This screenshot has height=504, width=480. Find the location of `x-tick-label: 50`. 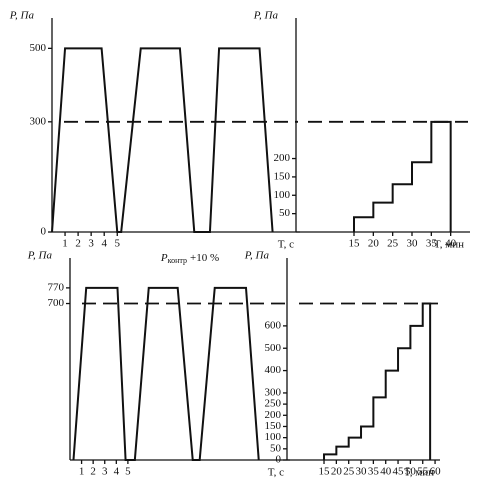

x-tick-label: 50 is located at coordinates (411, 472).